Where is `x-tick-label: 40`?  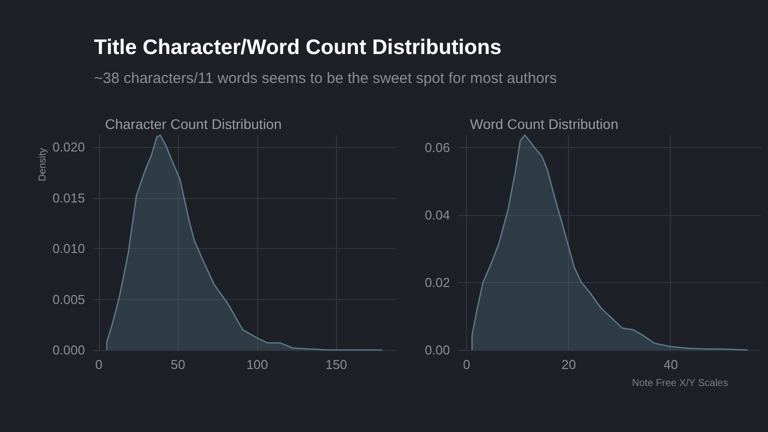 x-tick-label: 40 is located at coordinates (670, 364).